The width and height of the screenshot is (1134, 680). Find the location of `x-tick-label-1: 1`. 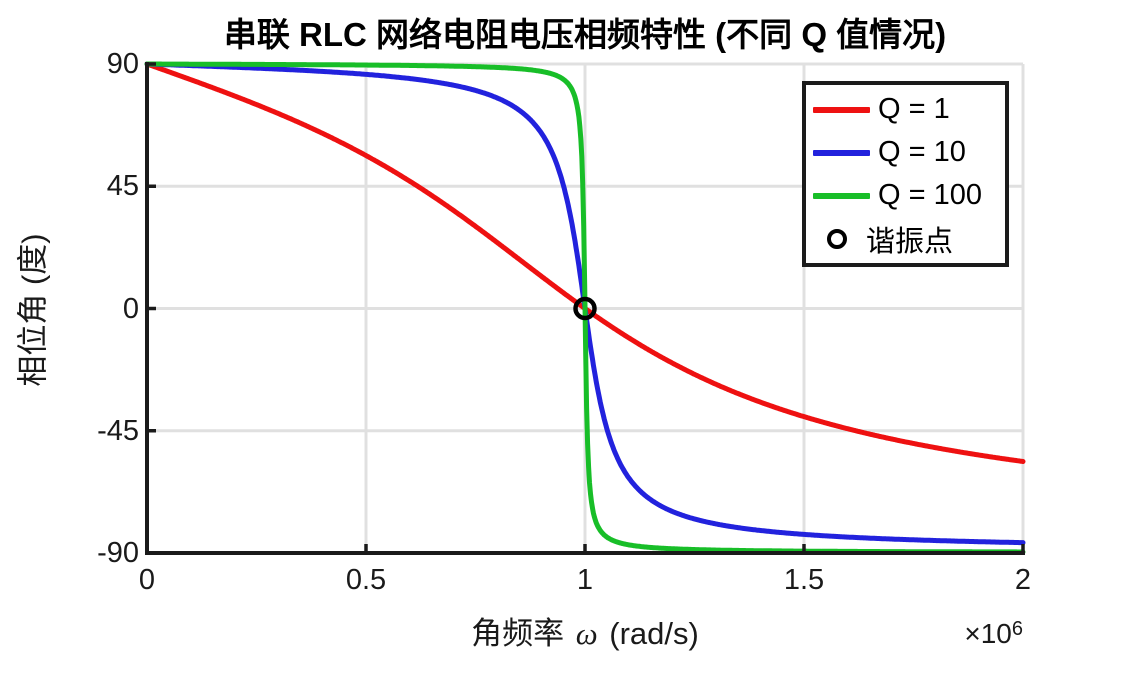

x-tick-label-1: 1 is located at coordinates (585, 580).